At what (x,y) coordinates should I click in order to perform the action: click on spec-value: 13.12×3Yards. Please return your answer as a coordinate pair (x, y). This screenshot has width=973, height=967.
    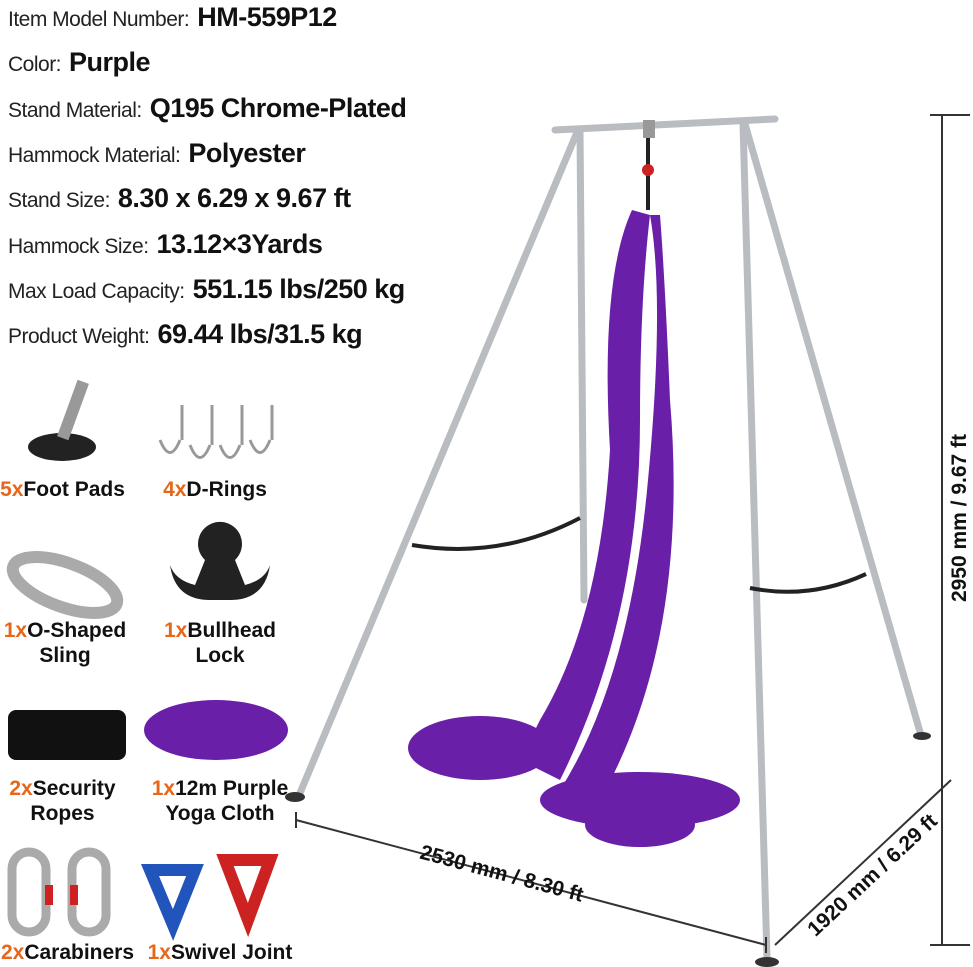
    Looking at the image, I should click on (239, 243).